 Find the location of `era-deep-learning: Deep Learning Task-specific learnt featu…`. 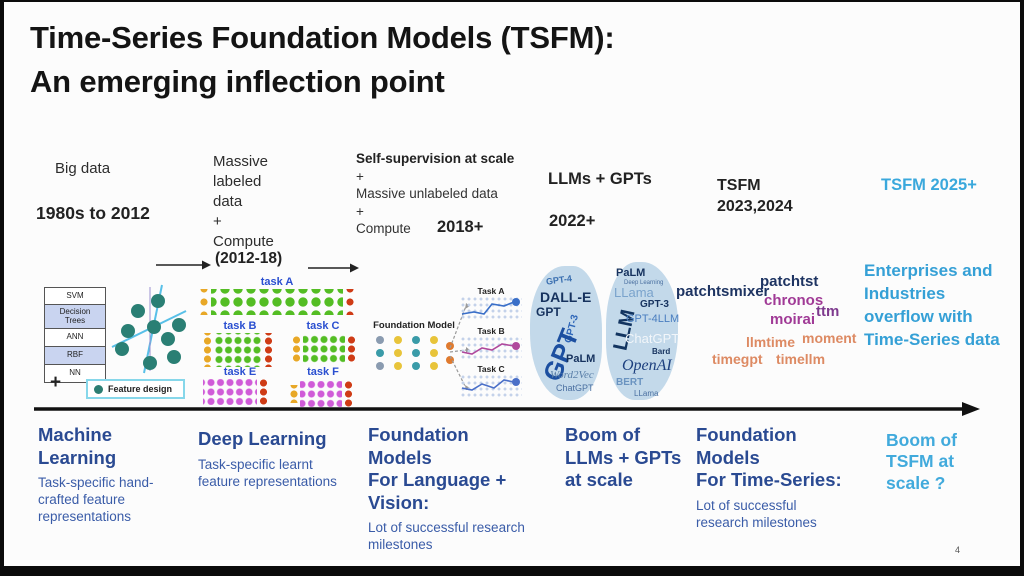

era-deep-learning: Deep Learning Task-specific learnt featu… is located at coordinates (285, 459).